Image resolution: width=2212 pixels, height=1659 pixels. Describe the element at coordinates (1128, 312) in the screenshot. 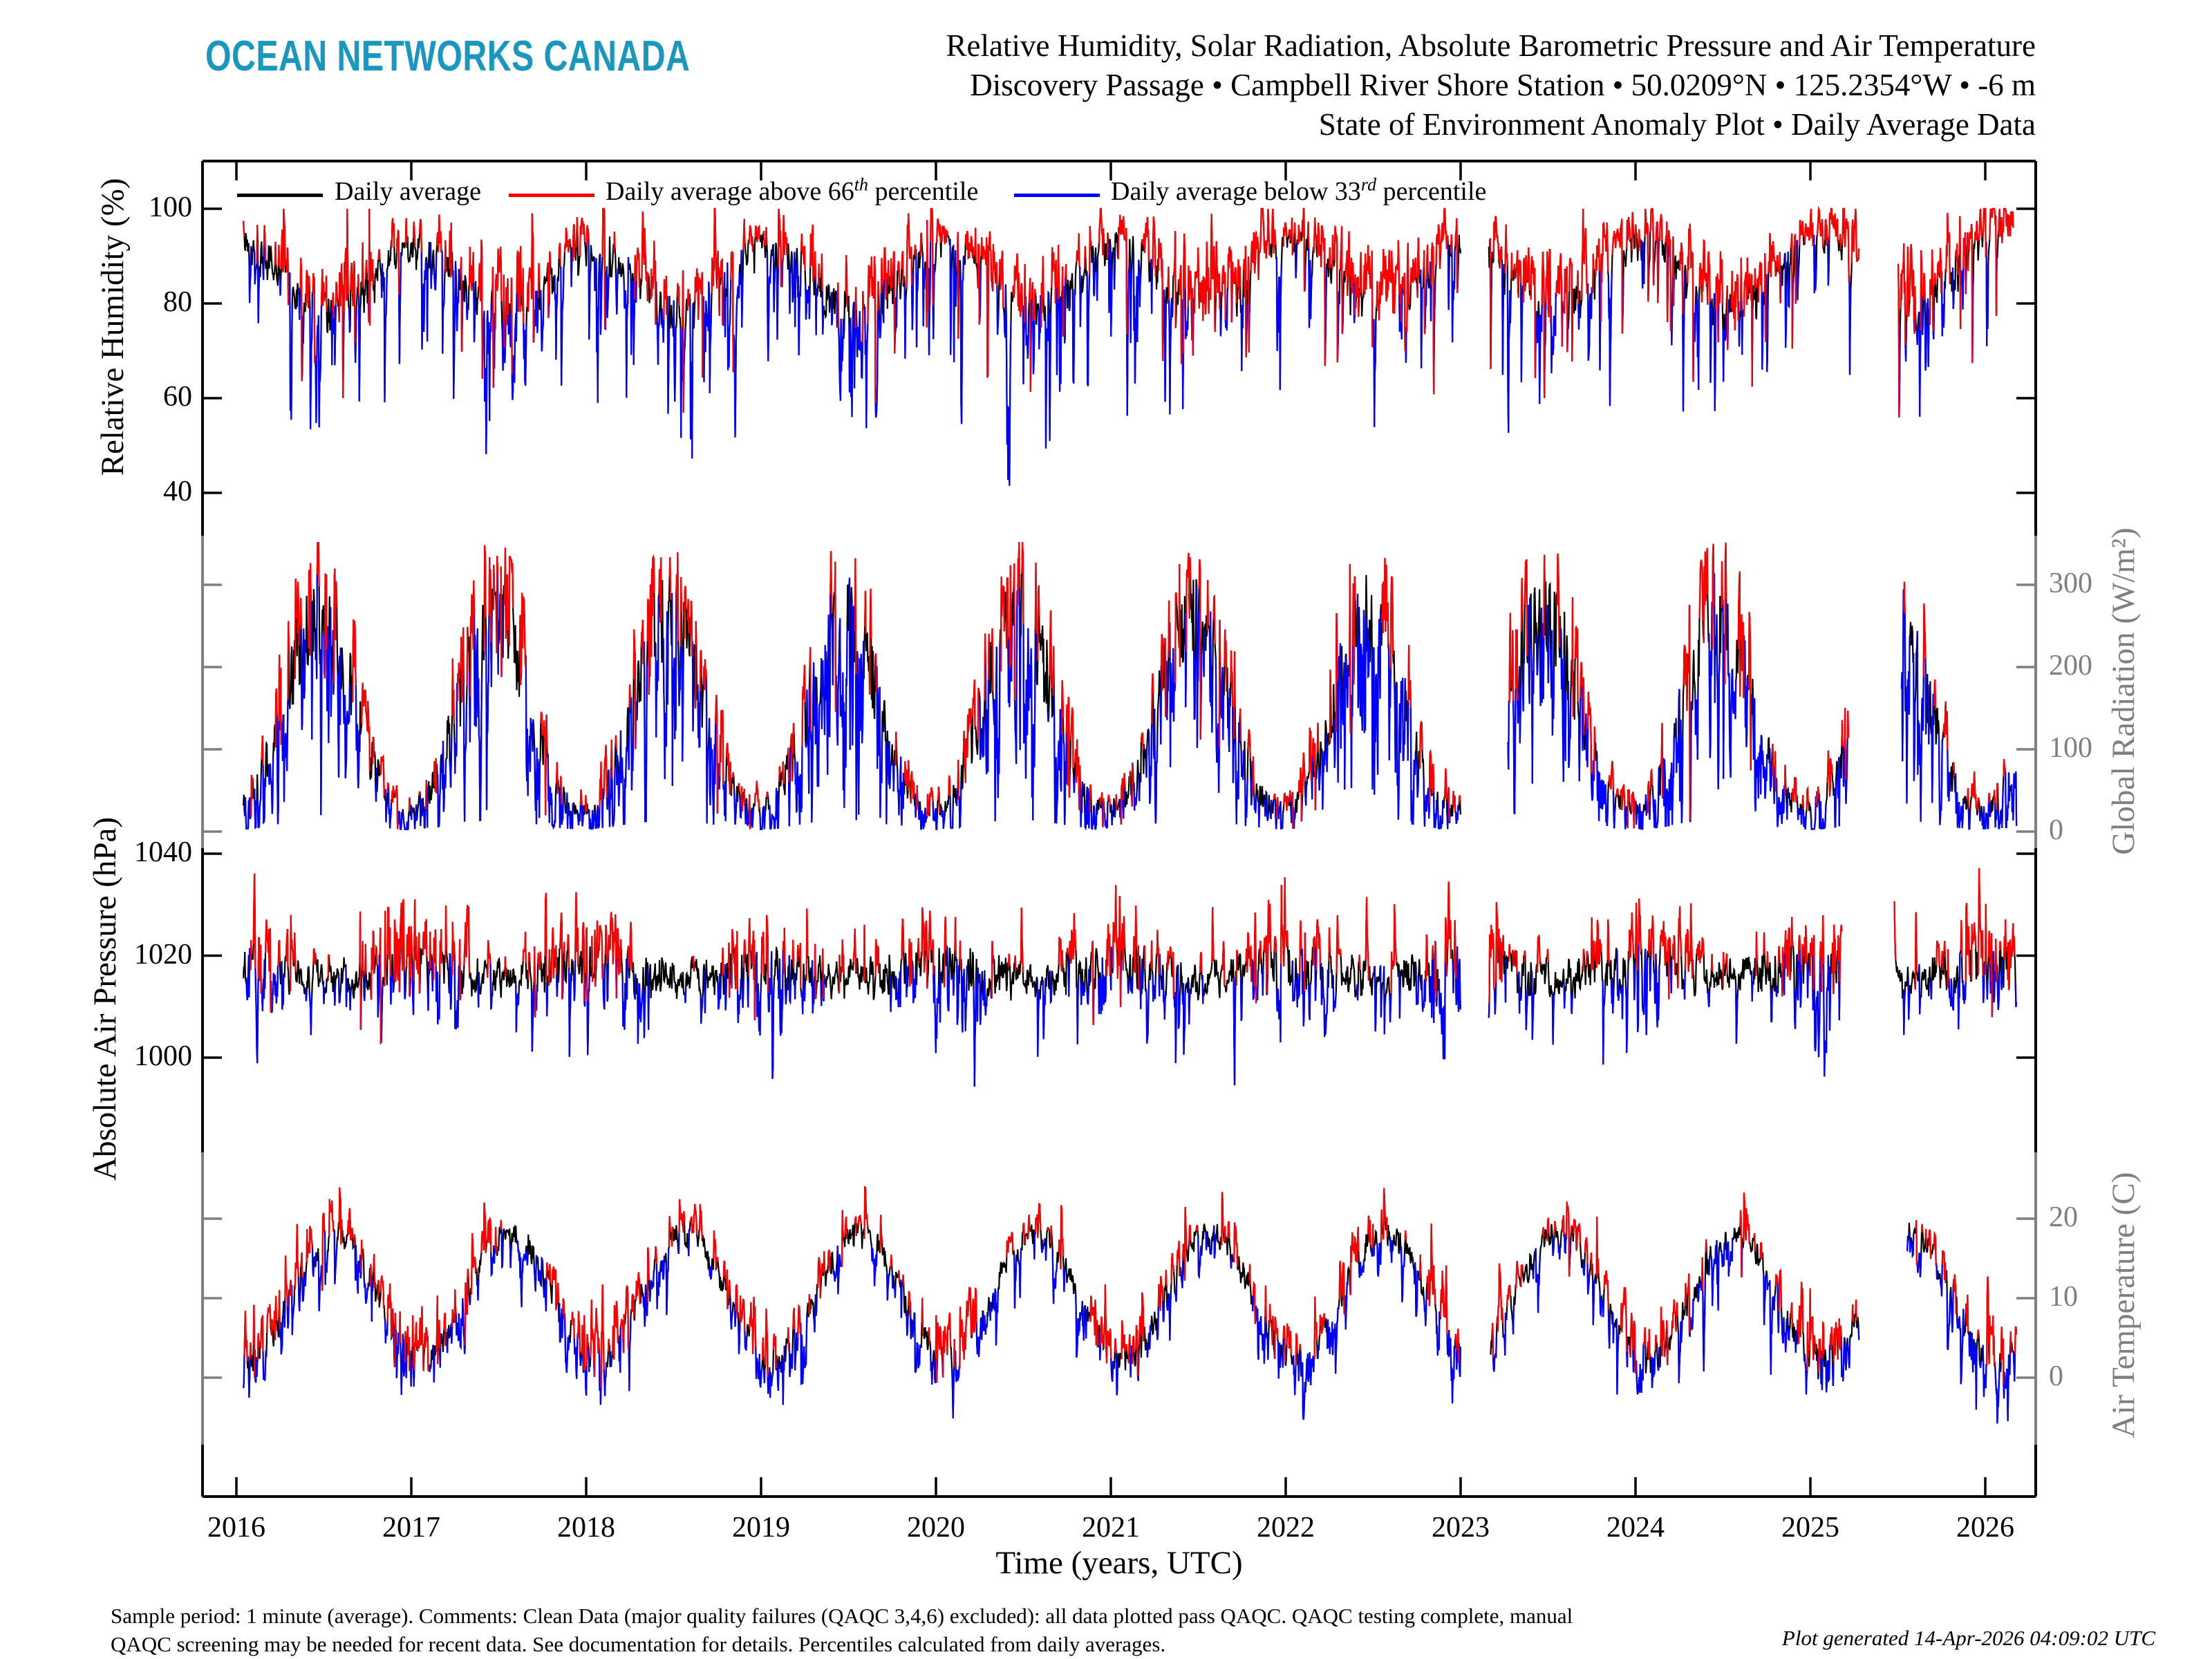

I see `series-relative_humidity-above-66th` at that location.